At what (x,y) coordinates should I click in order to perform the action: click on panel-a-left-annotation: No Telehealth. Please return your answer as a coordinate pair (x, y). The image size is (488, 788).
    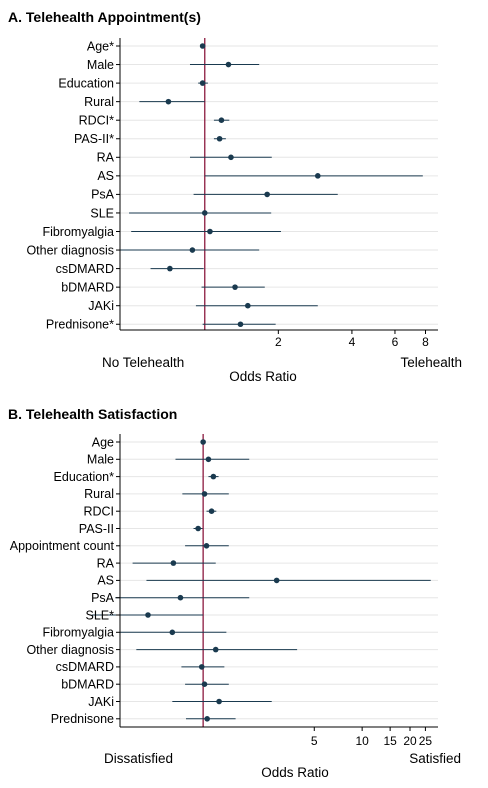
    Looking at the image, I should click on (143, 362).